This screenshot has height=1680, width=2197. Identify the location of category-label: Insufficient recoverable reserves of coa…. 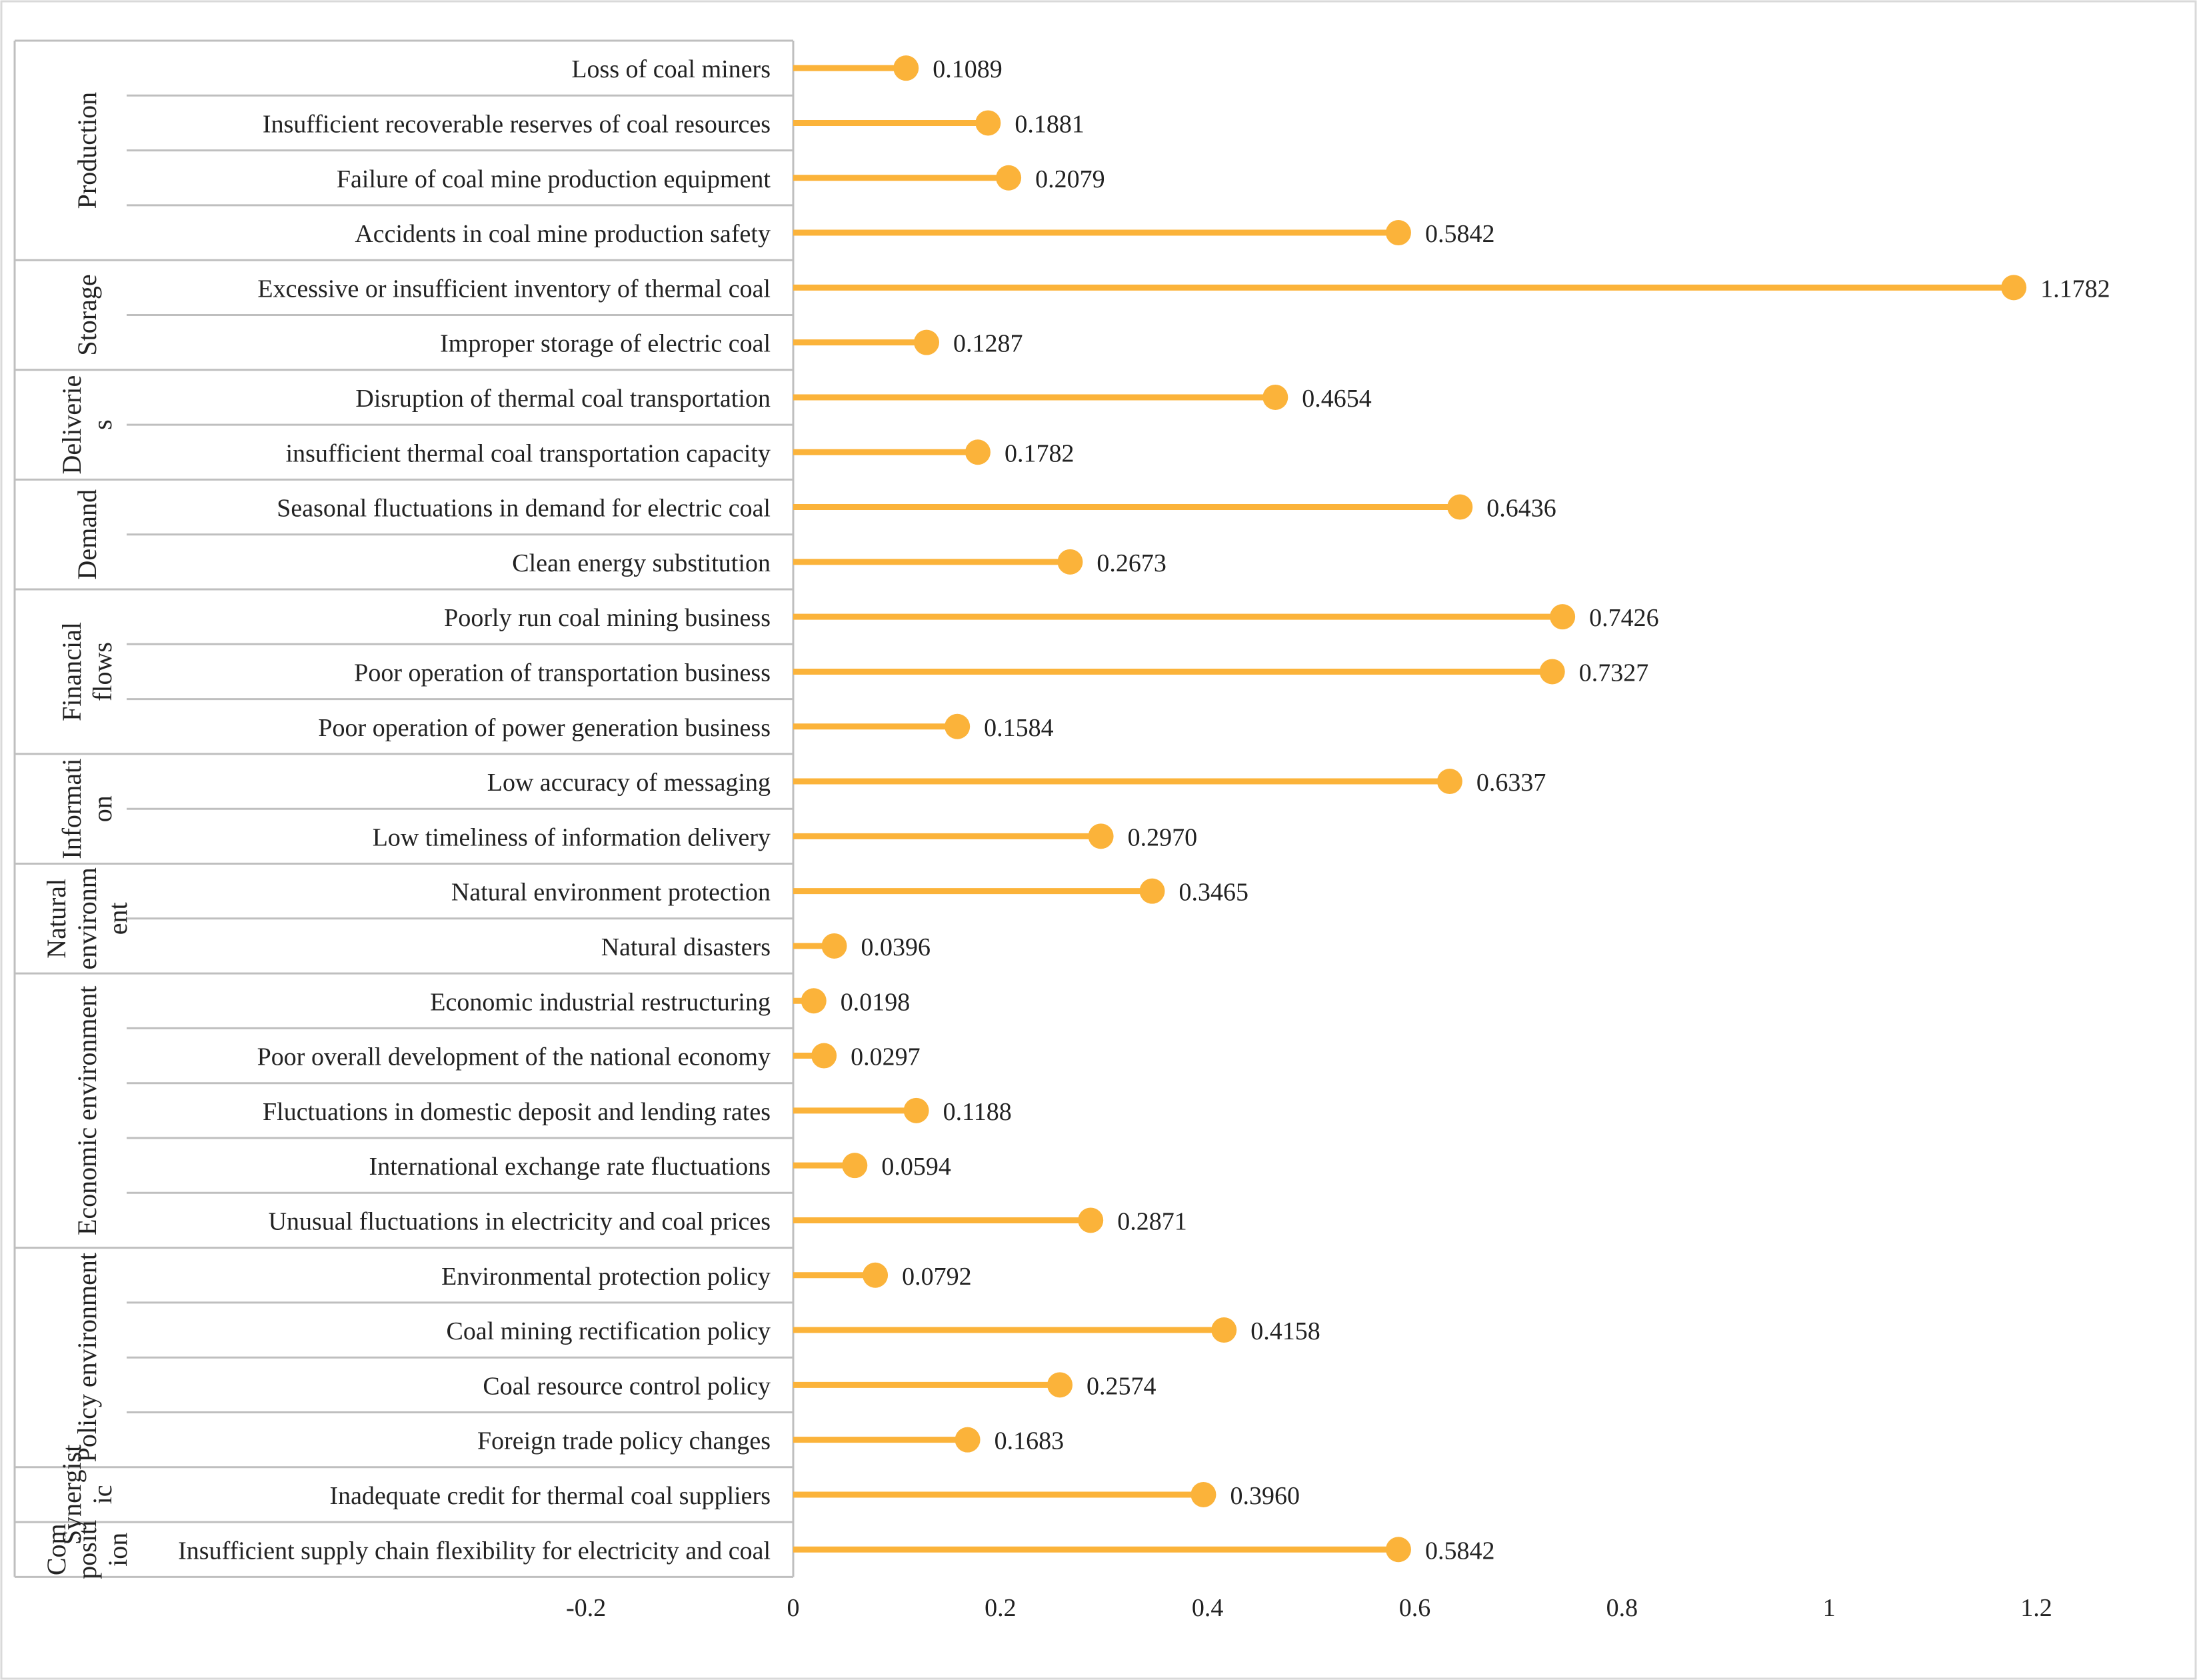
(517, 124).